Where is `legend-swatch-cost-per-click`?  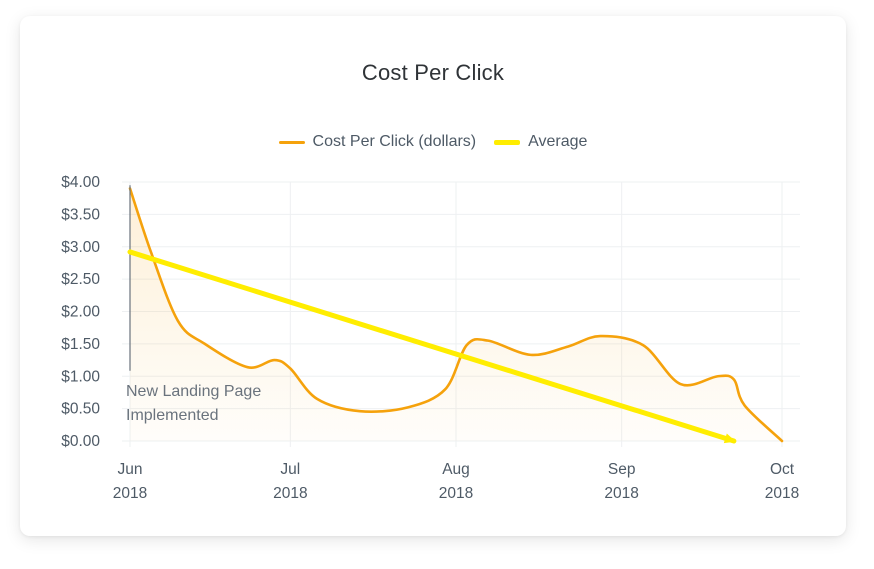 legend-swatch-cost-per-click is located at coordinates (291, 142).